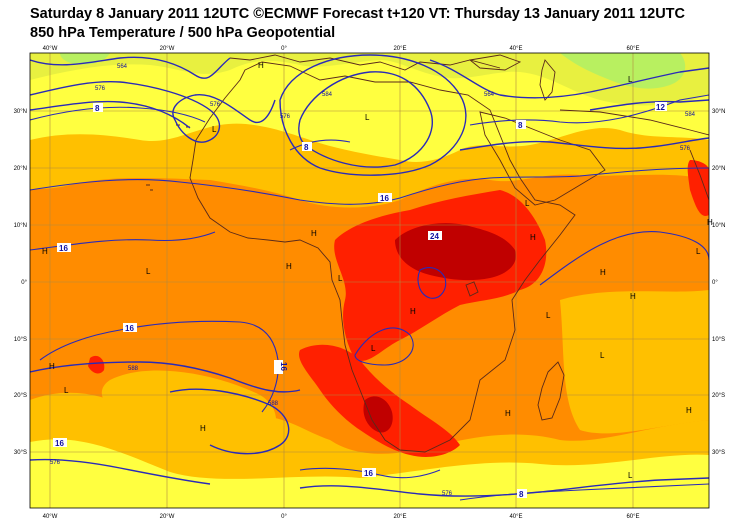 Image resolution: width=739 pixels, height=527 pixels. I want to click on geo-contour-576-south, so click(504, 487).